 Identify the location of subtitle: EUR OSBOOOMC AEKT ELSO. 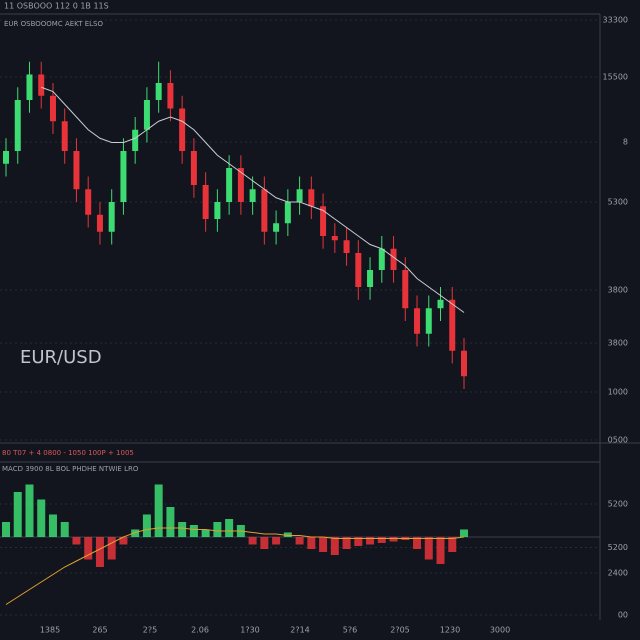
(53, 24).